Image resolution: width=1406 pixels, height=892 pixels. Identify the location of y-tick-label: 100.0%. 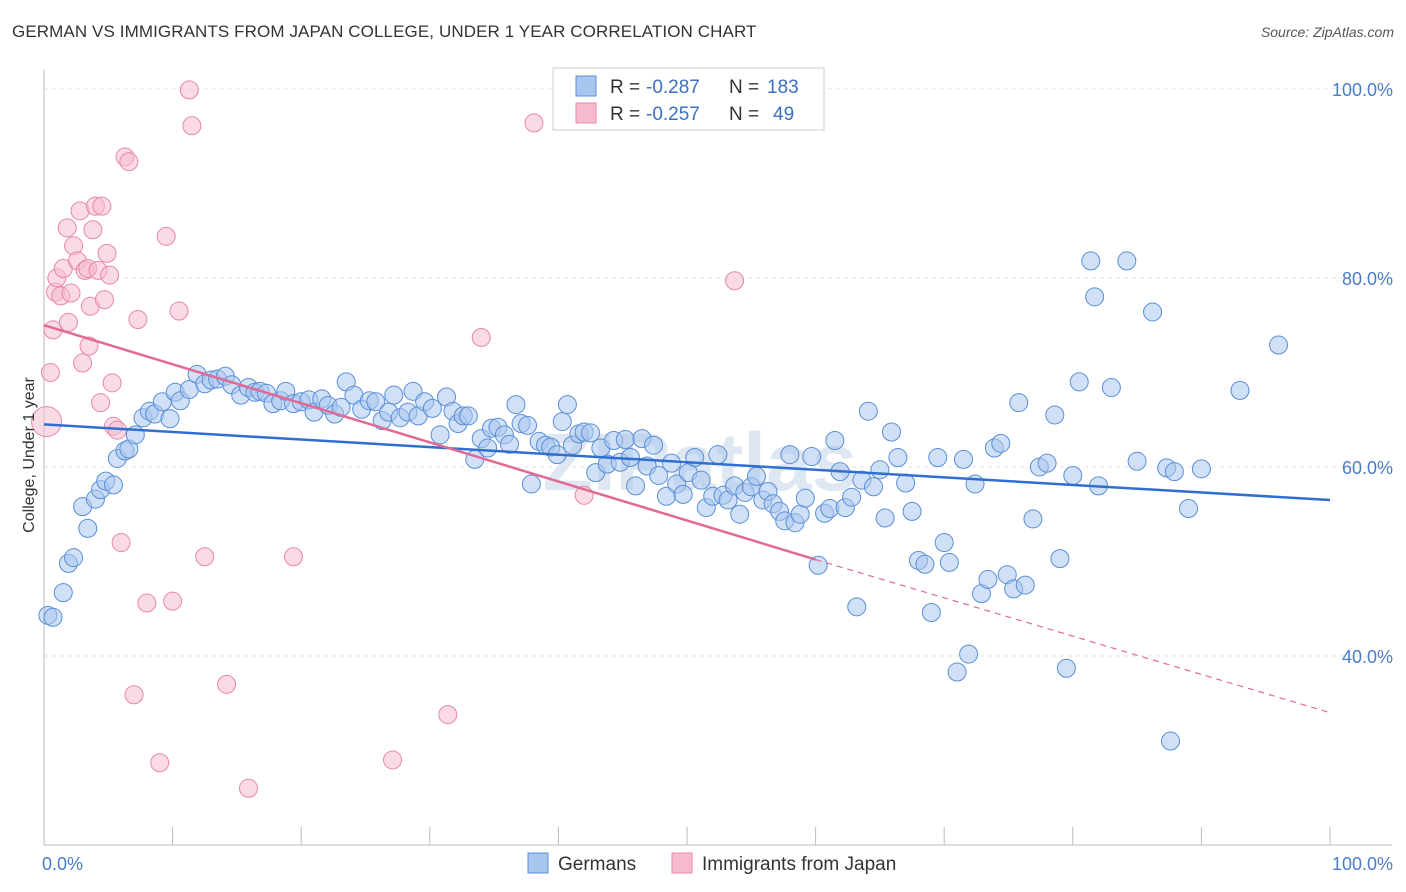
(1362, 90).